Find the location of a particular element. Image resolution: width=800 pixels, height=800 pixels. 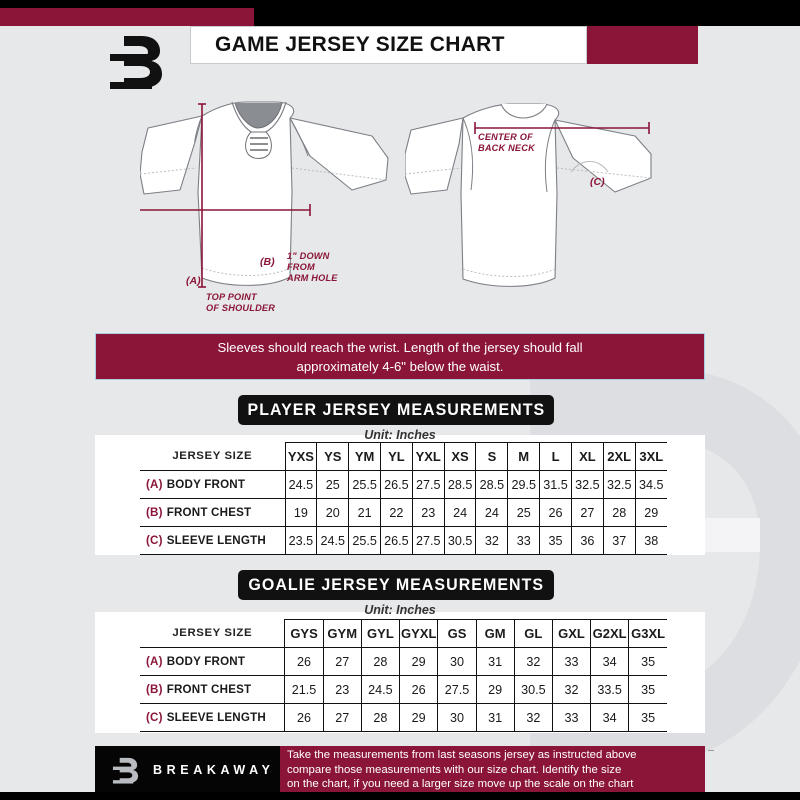

player-unit-label: Unit: Inches is located at coordinates (400, 435).